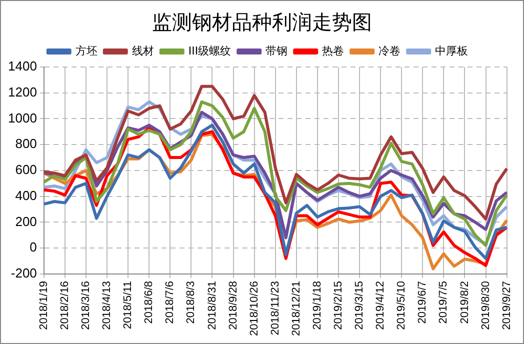 The width and height of the screenshot is (524, 344). What do you see at coordinates (26, 195) in the screenshot?
I see `y-tick-label: 400` at bounding box center [26, 195].